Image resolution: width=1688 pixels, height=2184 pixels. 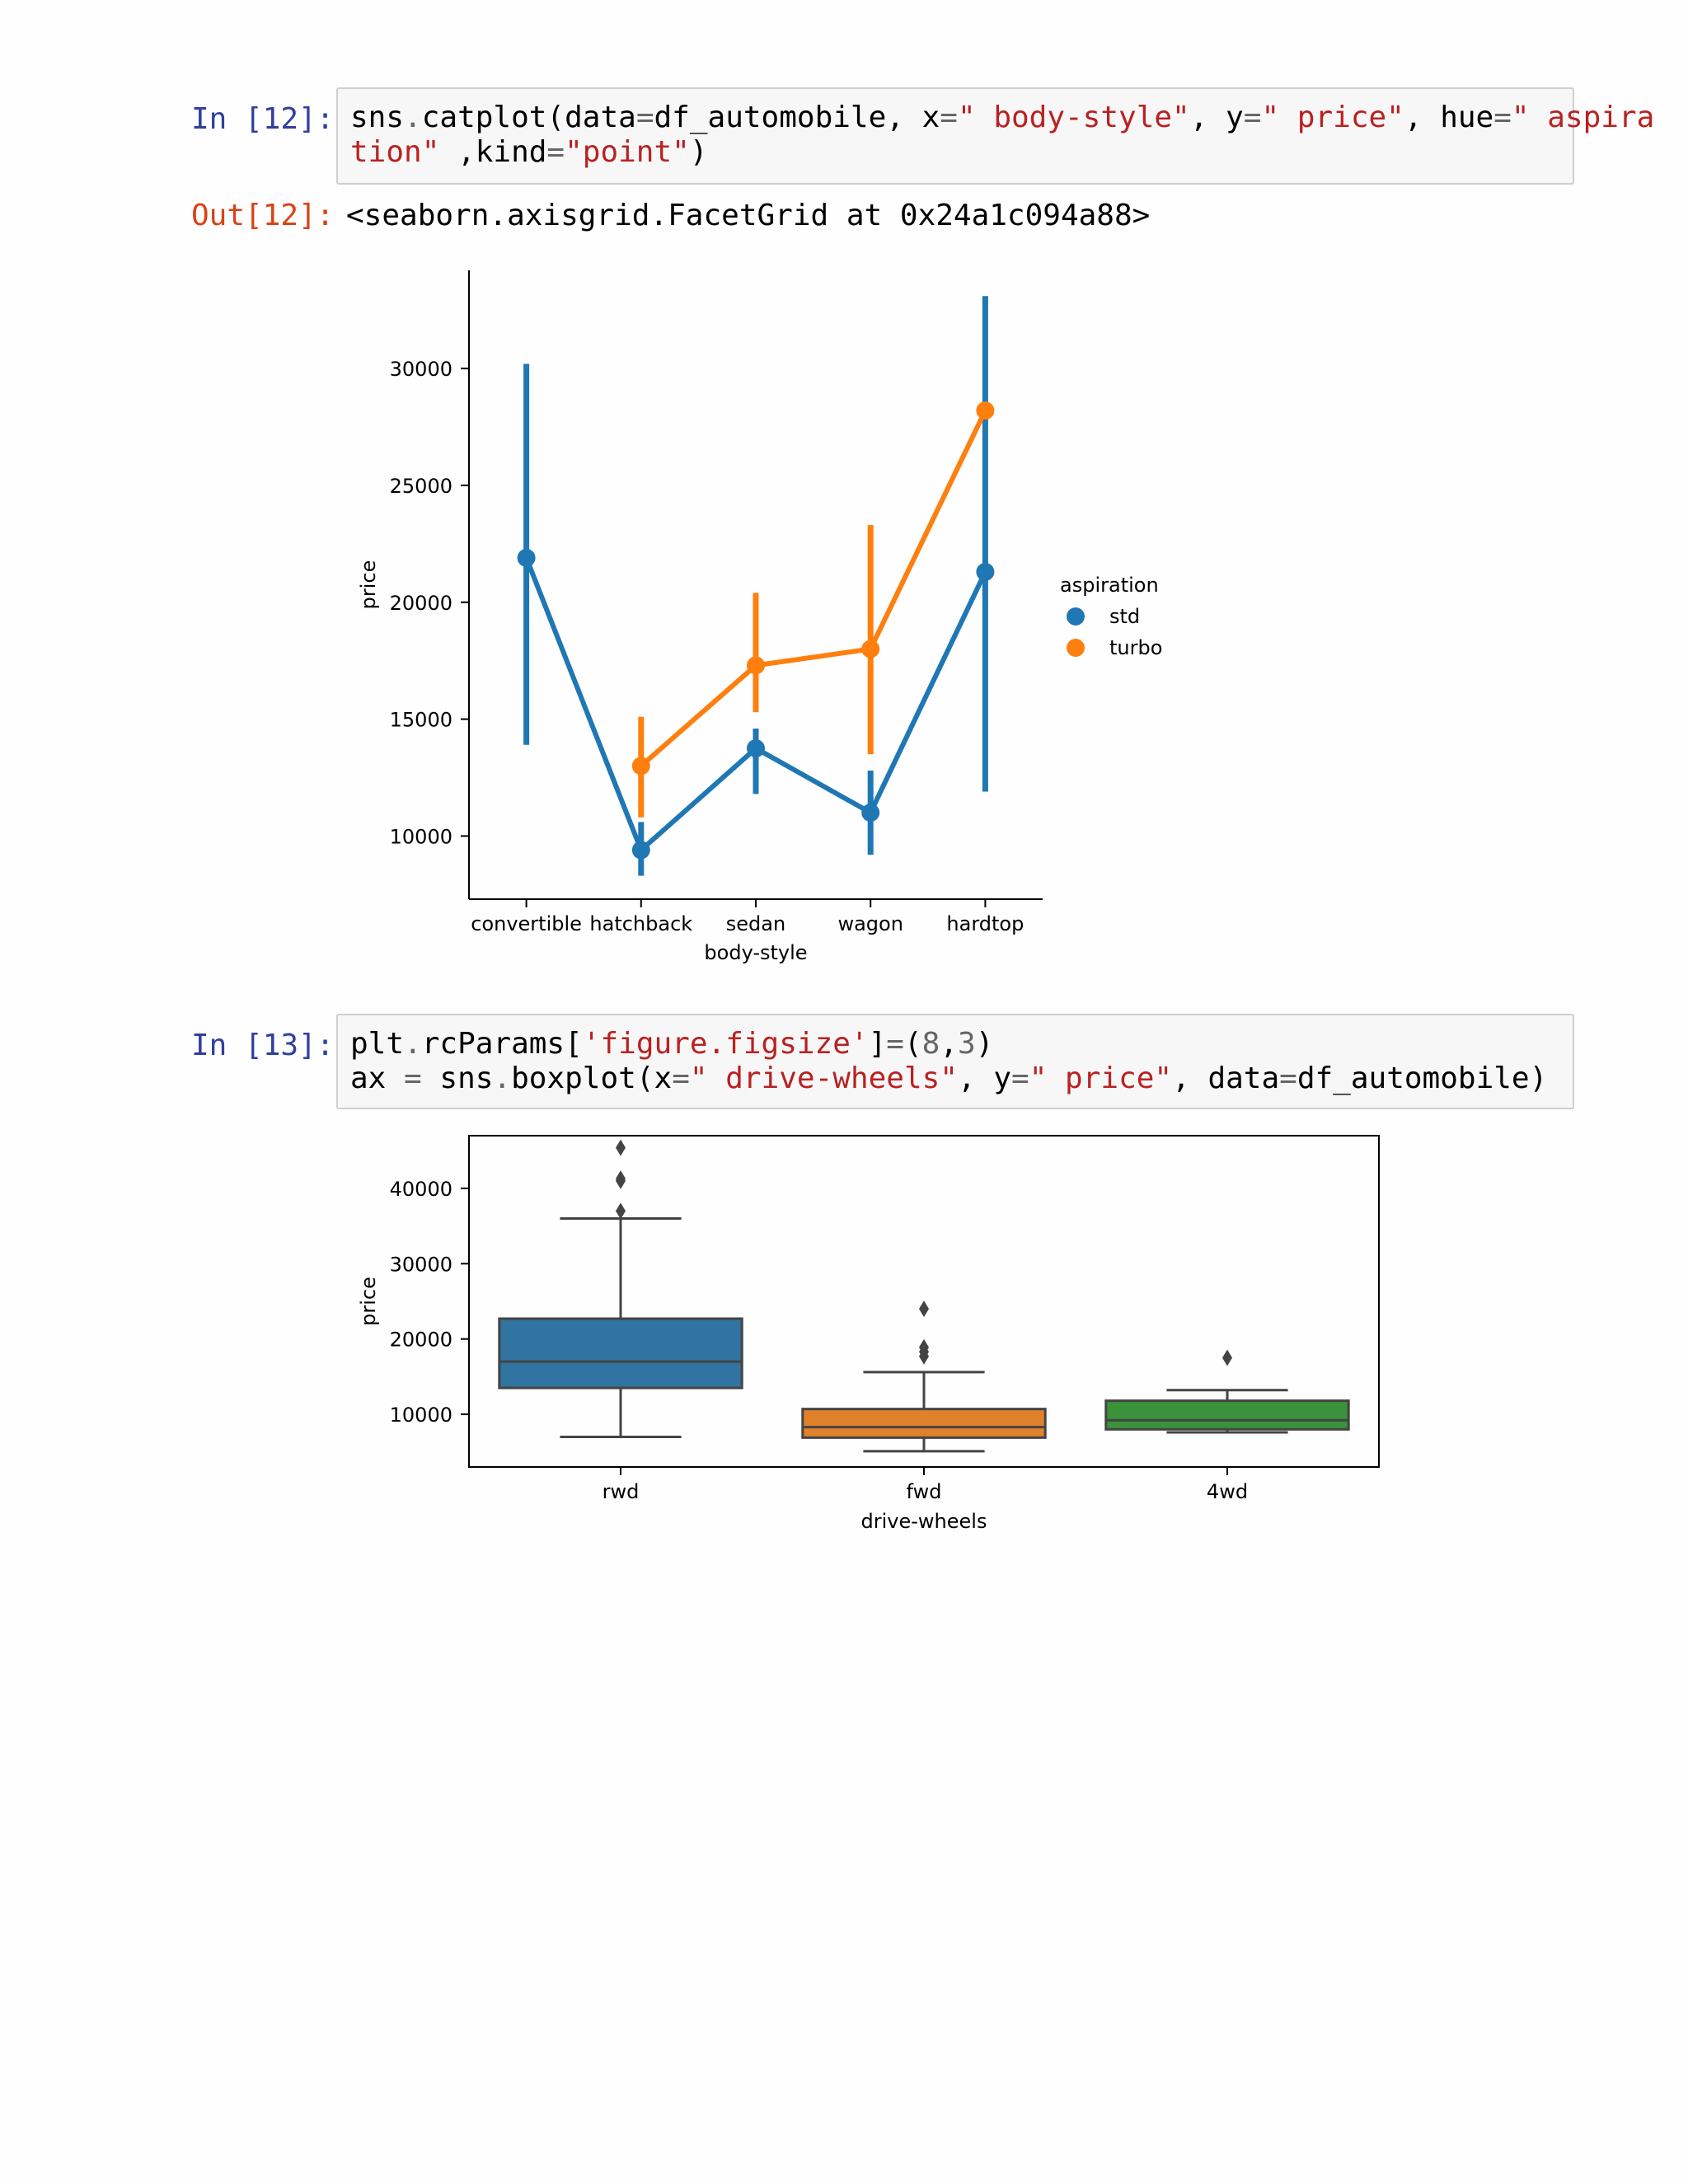 I want to click on legend-title: aspiration, so click(x=1110, y=585).